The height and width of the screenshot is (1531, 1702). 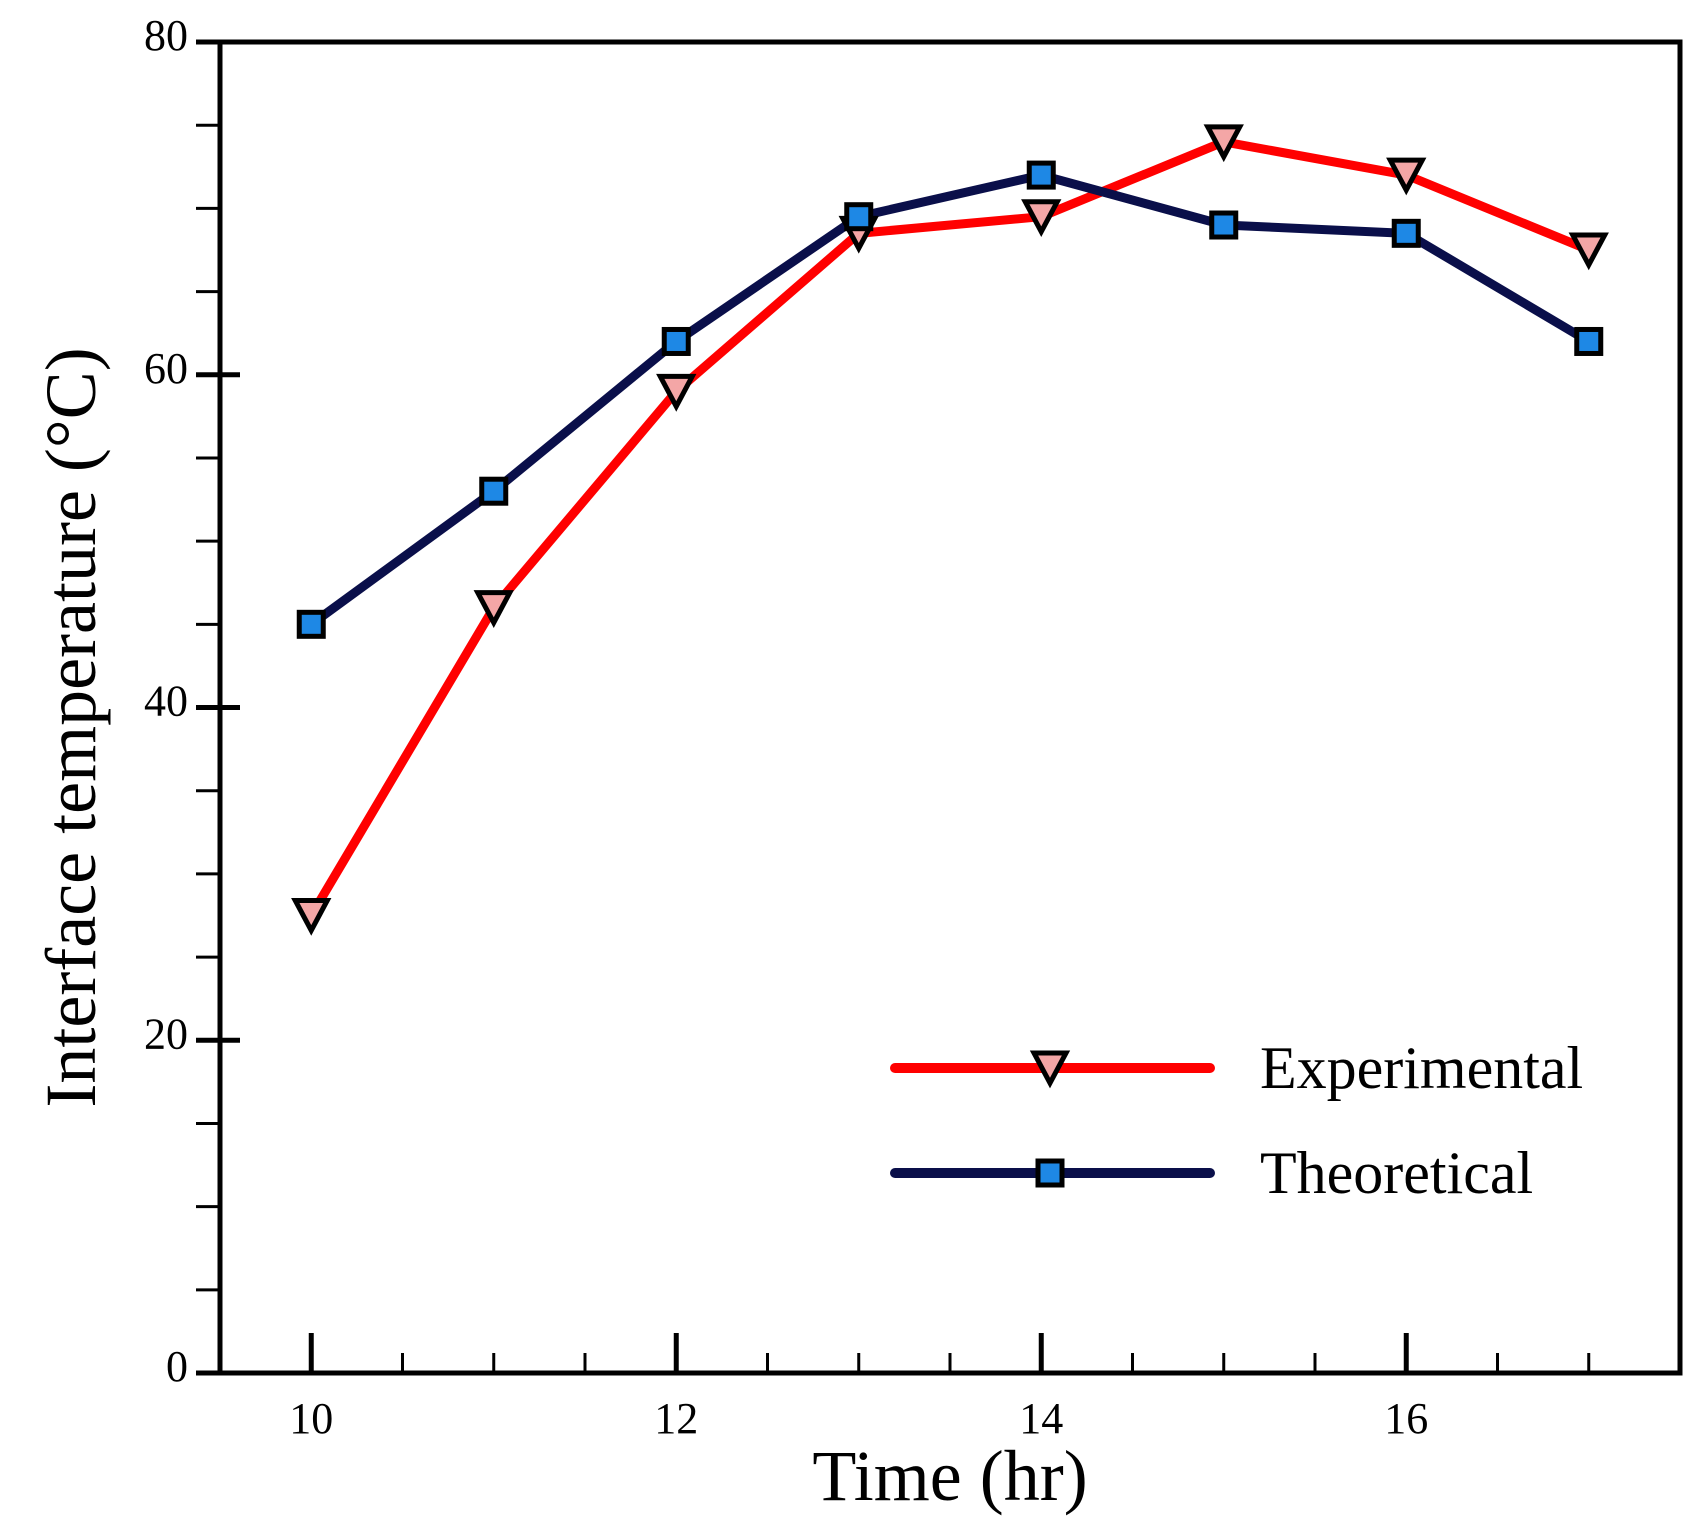 What do you see at coordinates (166, 368) in the screenshot?
I see `y-tick-label: 60` at bounding box center [166, 368].